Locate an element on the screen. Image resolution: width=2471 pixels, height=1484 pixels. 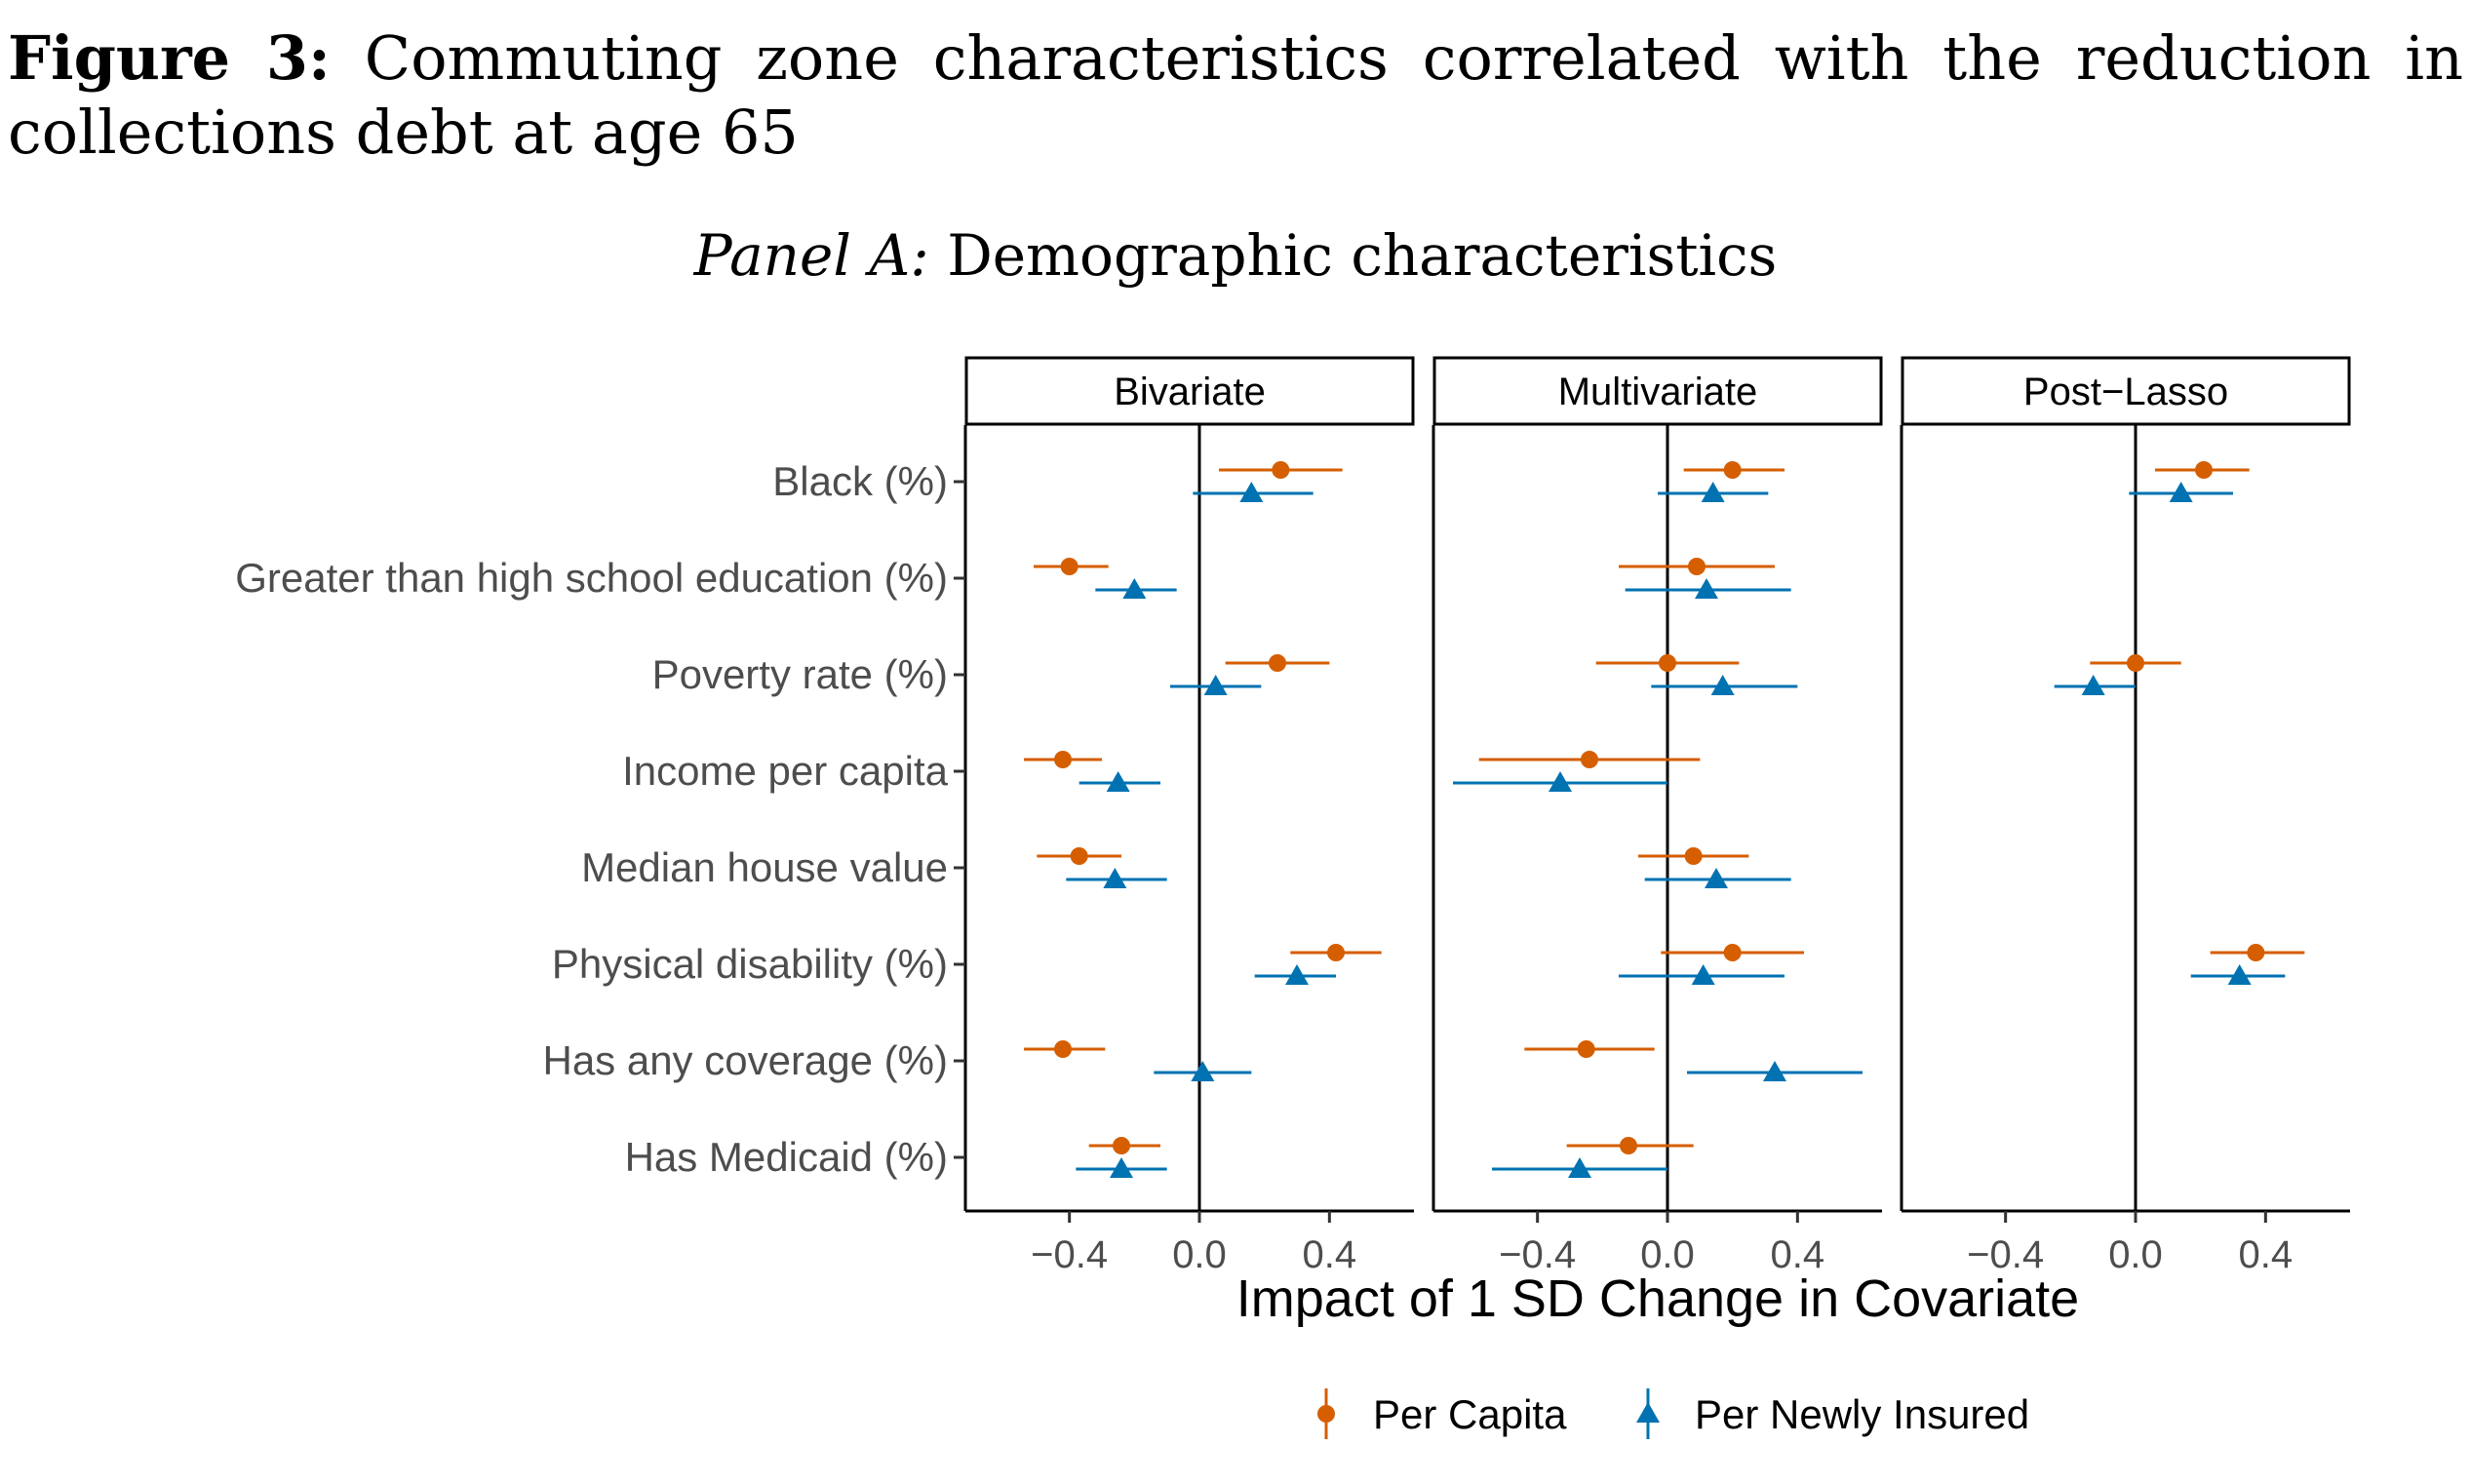
y-tick-label-median-house-value: Median house value is located at coordinates (764, 867).